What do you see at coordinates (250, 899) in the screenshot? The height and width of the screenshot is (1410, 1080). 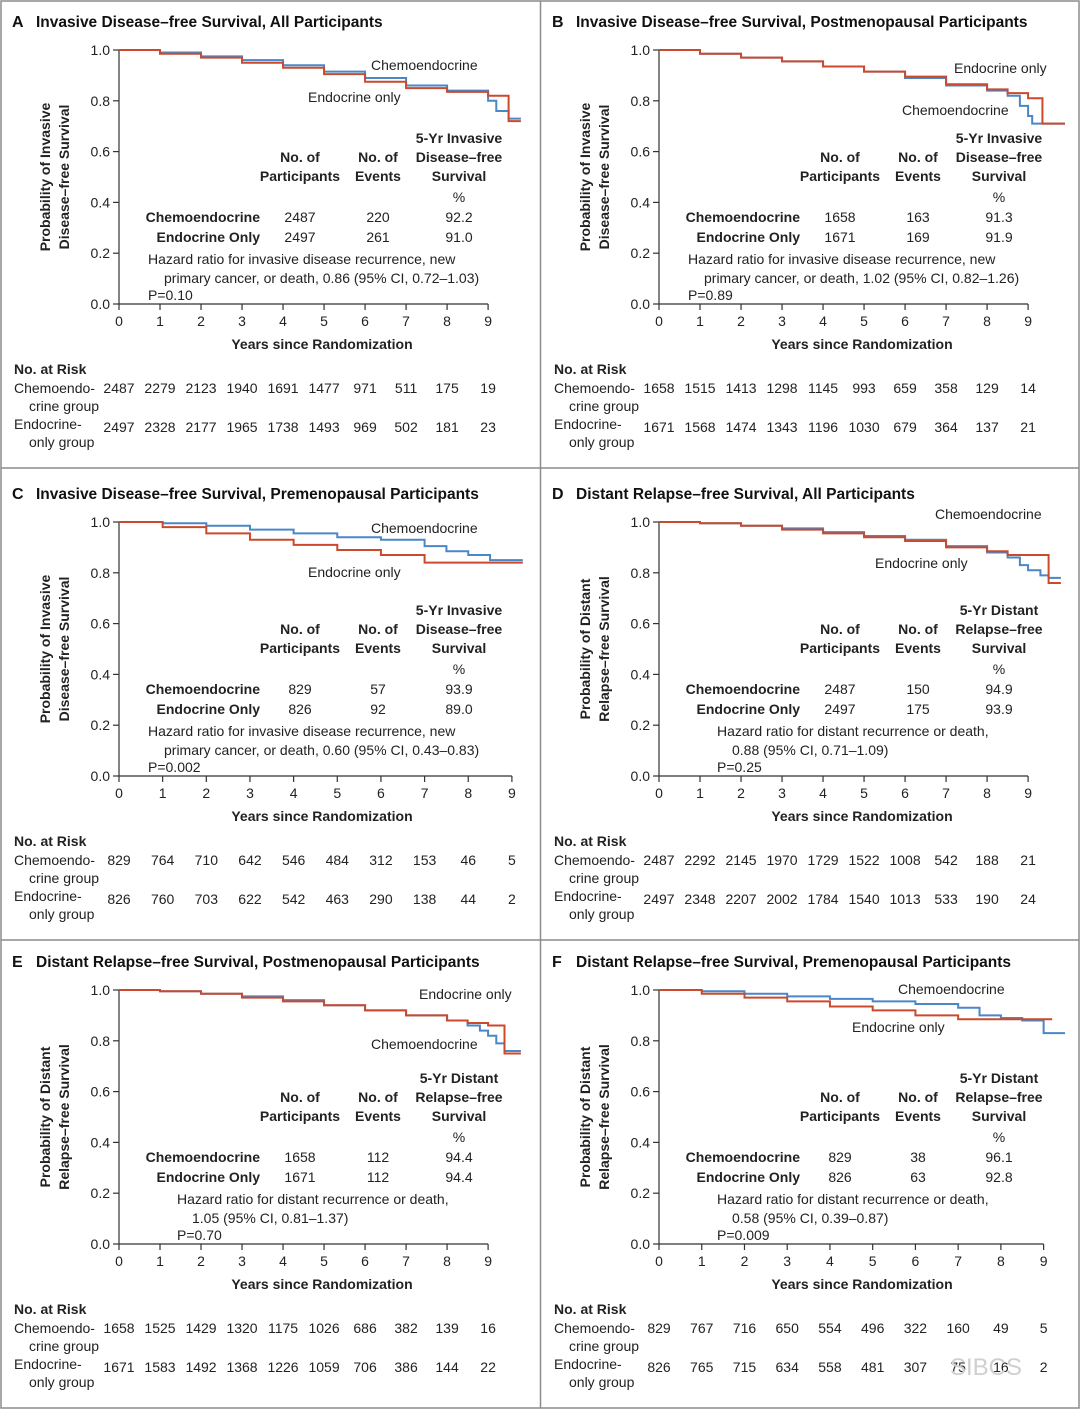 I see `panel-c-at-risk-endo-value: 622` at bounding box center [250, 899].